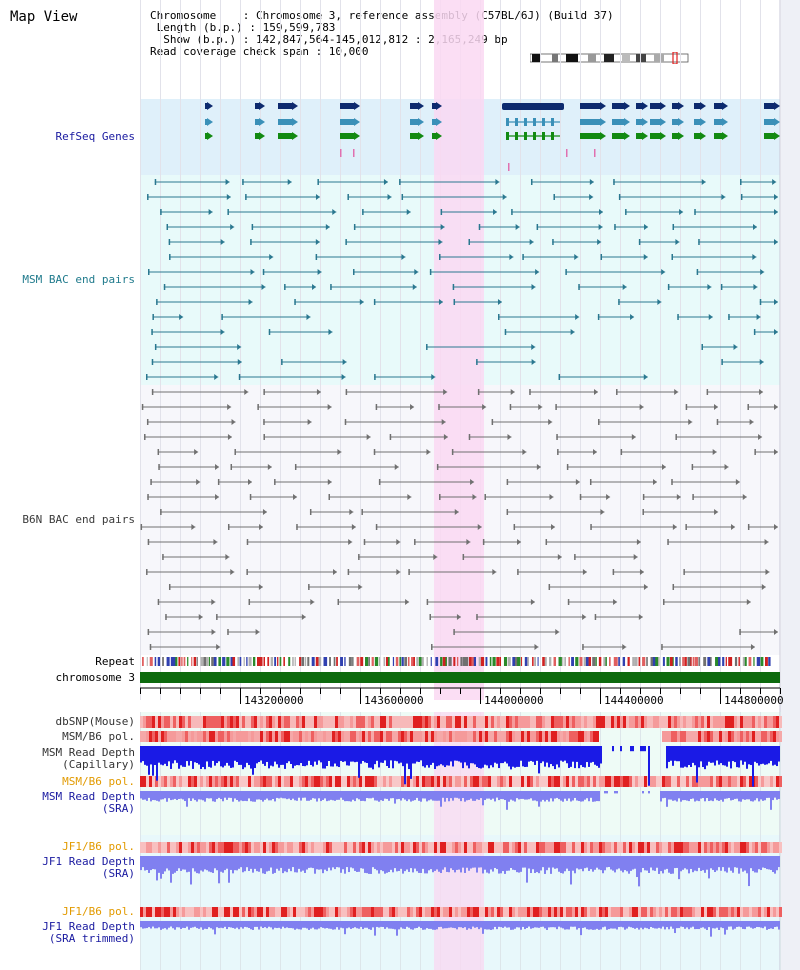 The width and height of the screenshot is (800, 970). I want to click on chromosome-bar, so click(460, 677).